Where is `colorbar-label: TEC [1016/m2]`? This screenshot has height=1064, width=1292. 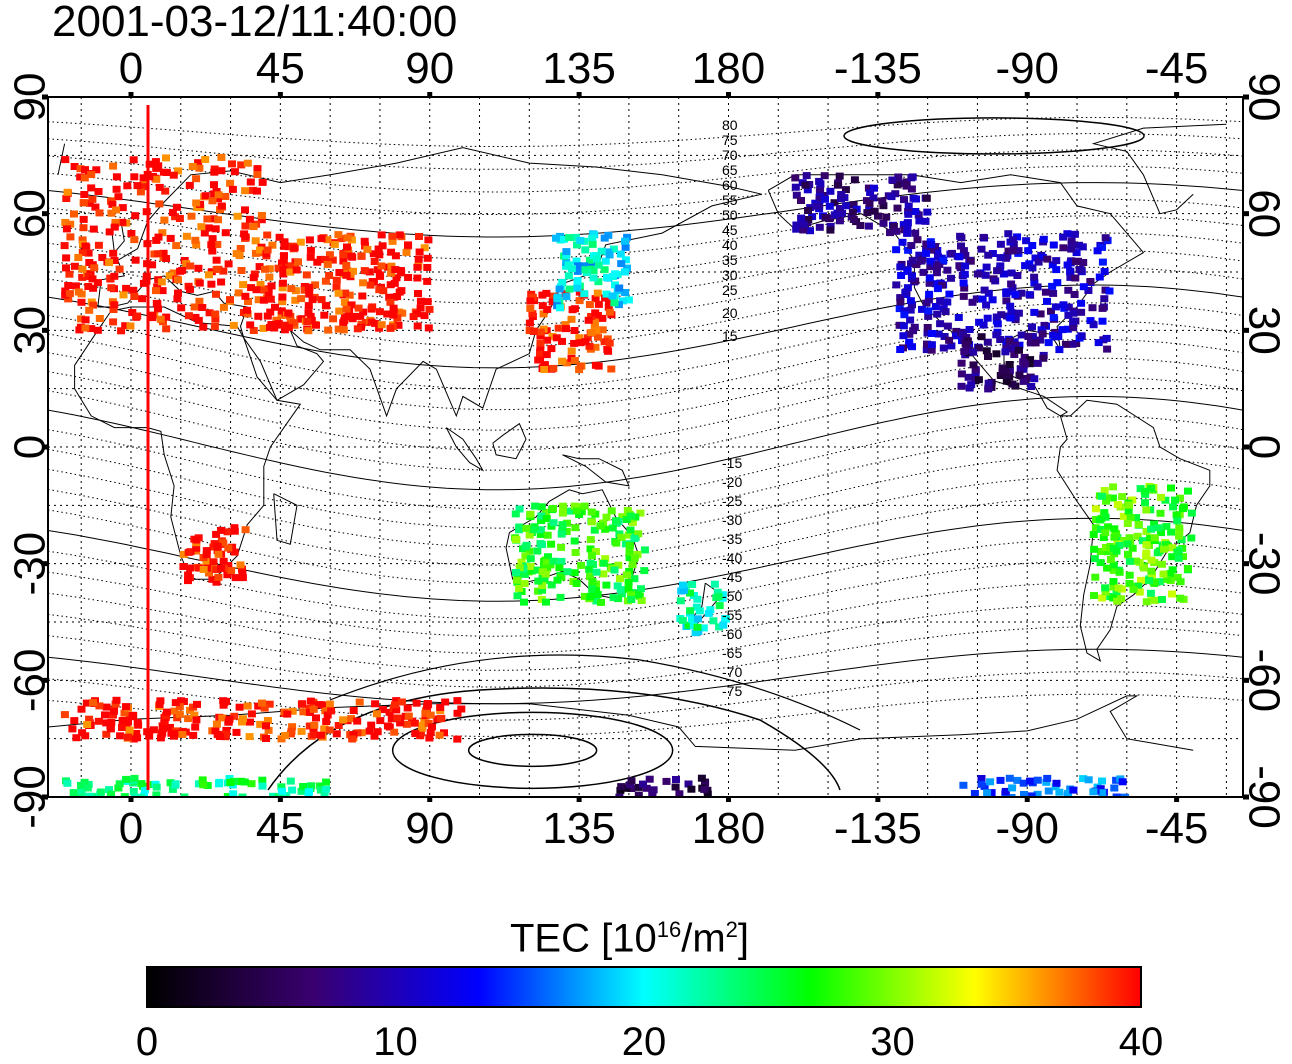
colorbar-label: TEC [1016/m2] is located at coordinates (630, 938).